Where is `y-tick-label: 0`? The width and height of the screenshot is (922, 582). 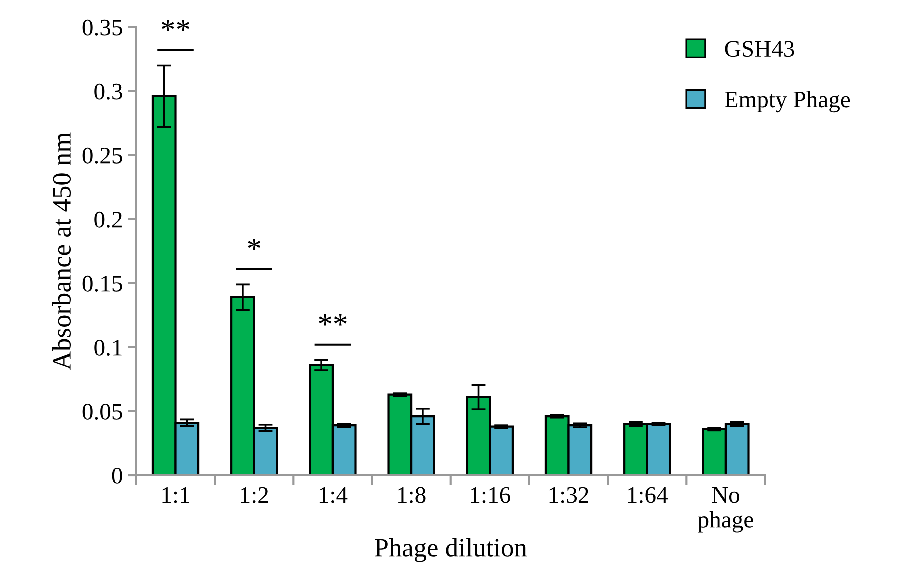 y-tick-label: 0 is located at coordinates (117, 476).